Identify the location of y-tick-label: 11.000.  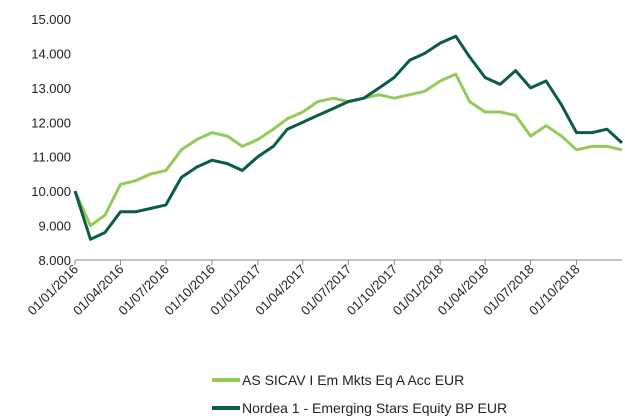
(51, 157).